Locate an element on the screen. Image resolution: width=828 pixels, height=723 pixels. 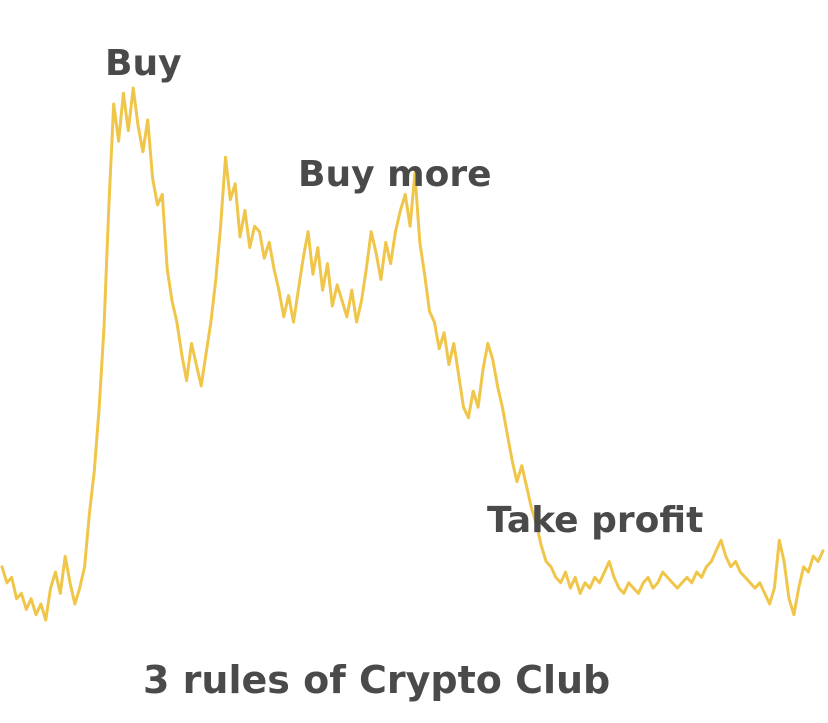
annotation-buy: Buy is located at coordinates (143, 63).